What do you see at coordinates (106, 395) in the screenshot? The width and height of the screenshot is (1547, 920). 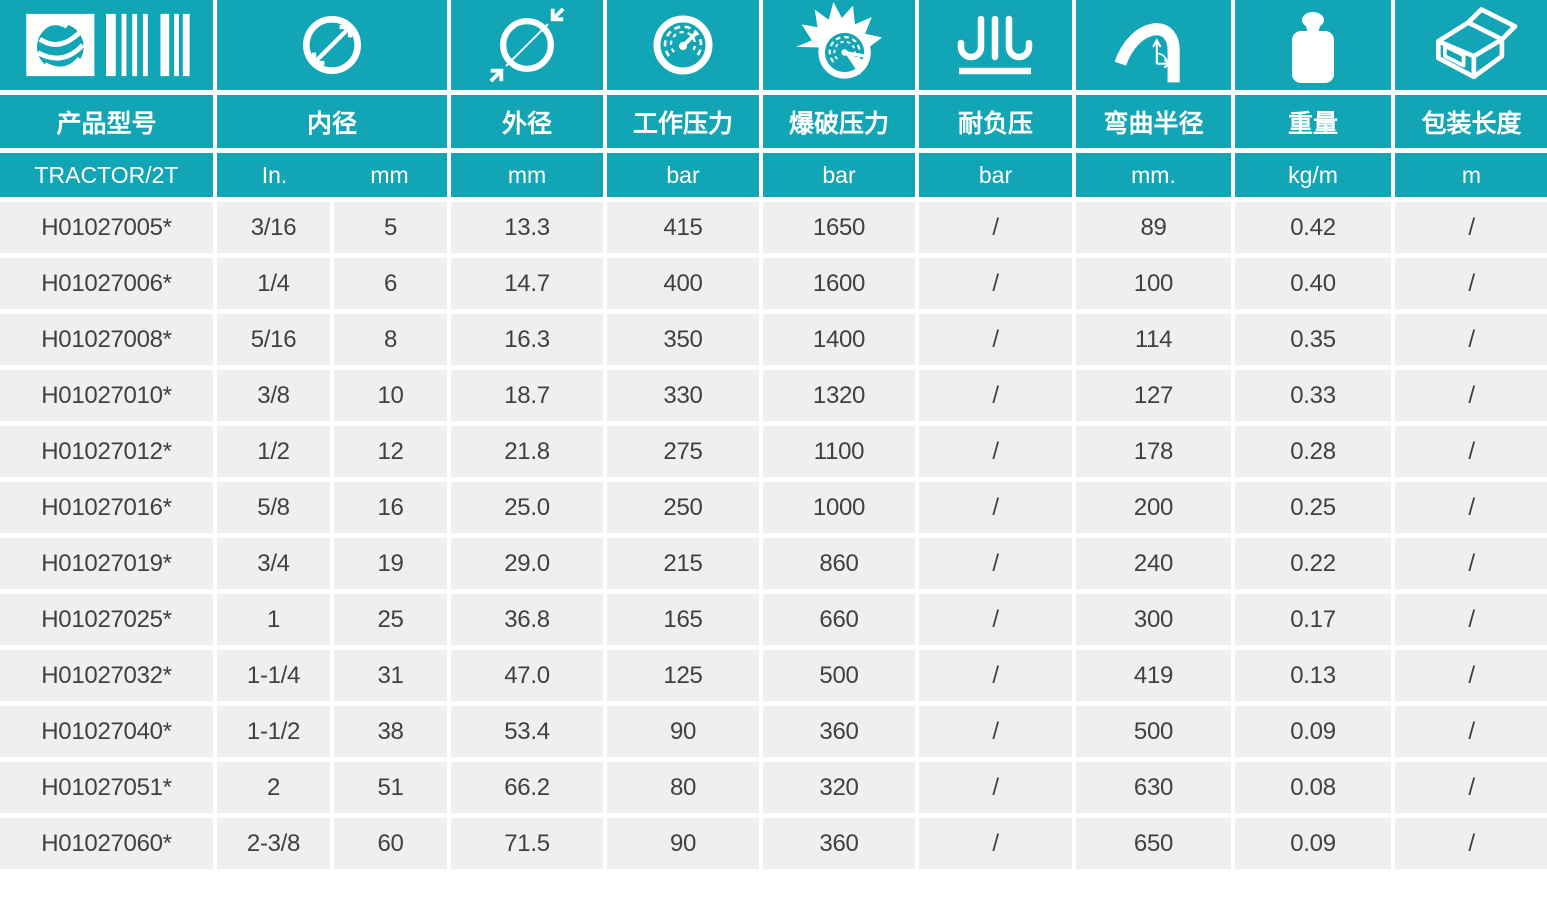 I see `cell-model: H01027010*` at bounding box center [106, 395].